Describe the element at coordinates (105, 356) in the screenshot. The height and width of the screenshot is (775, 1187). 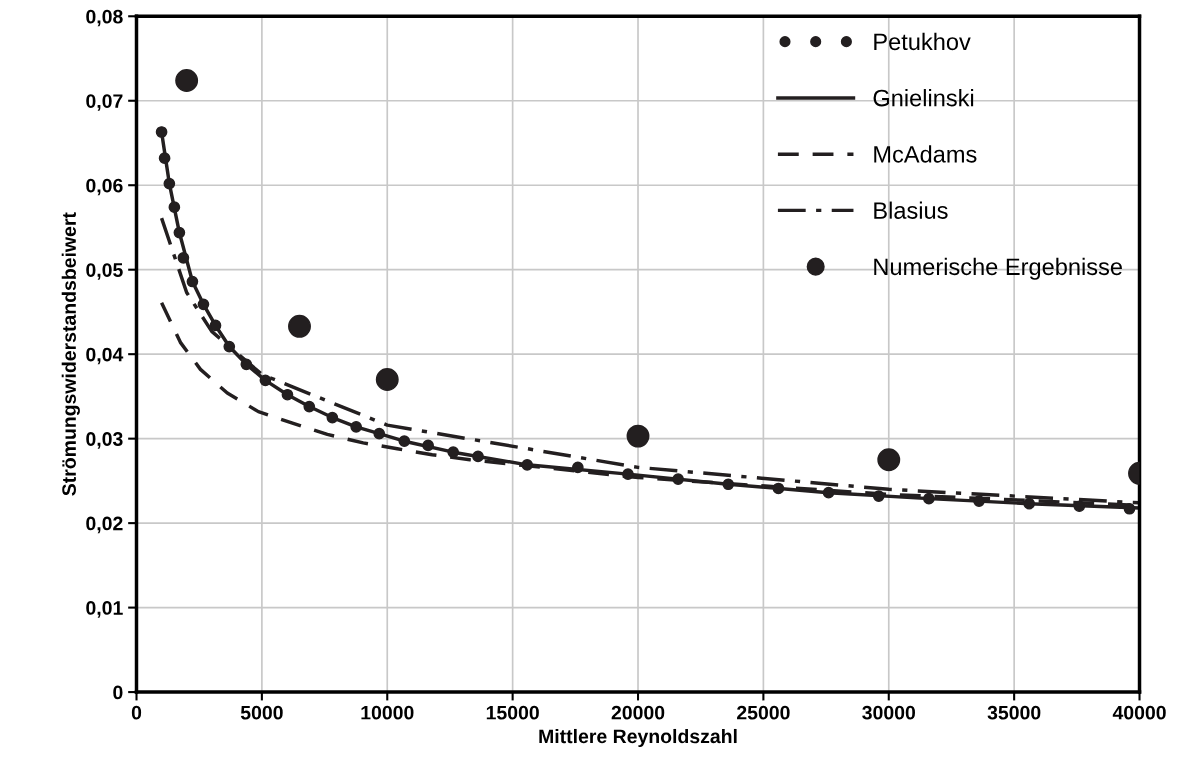
I see `y-tick-label: 0,04` at that location.